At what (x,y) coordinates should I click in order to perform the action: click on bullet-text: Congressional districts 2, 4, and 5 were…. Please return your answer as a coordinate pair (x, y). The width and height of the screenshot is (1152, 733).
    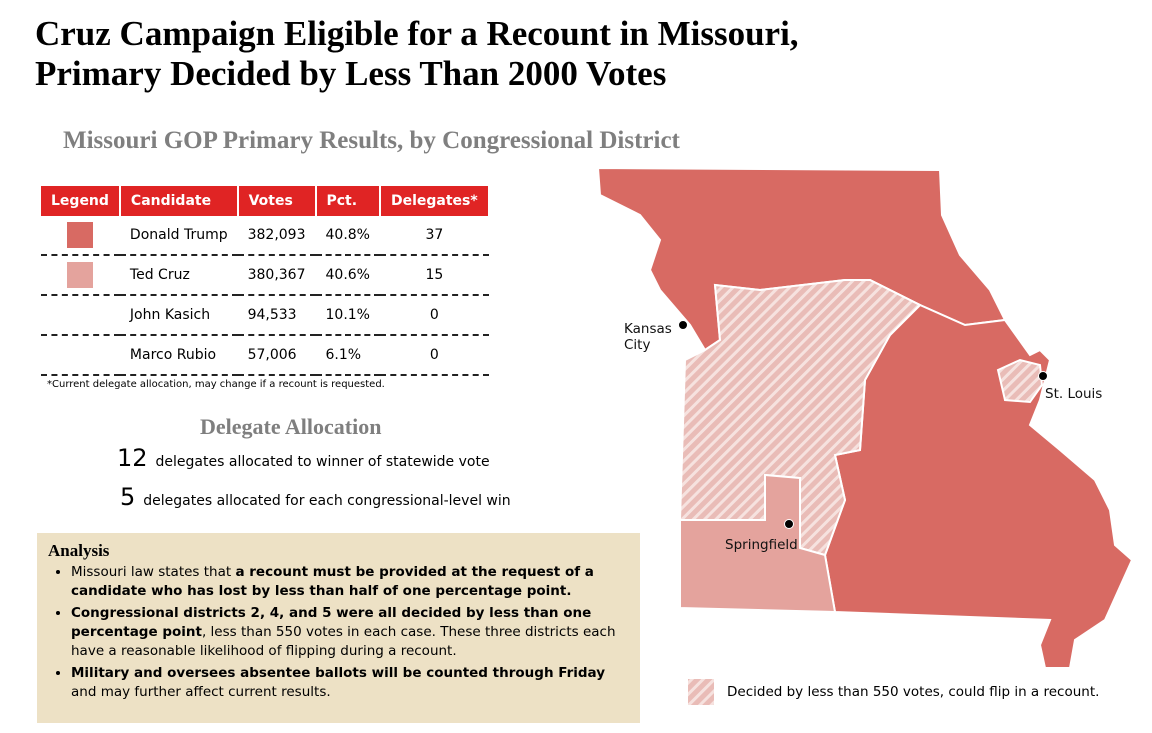
    Looking at the image, I should click on (331, 622).